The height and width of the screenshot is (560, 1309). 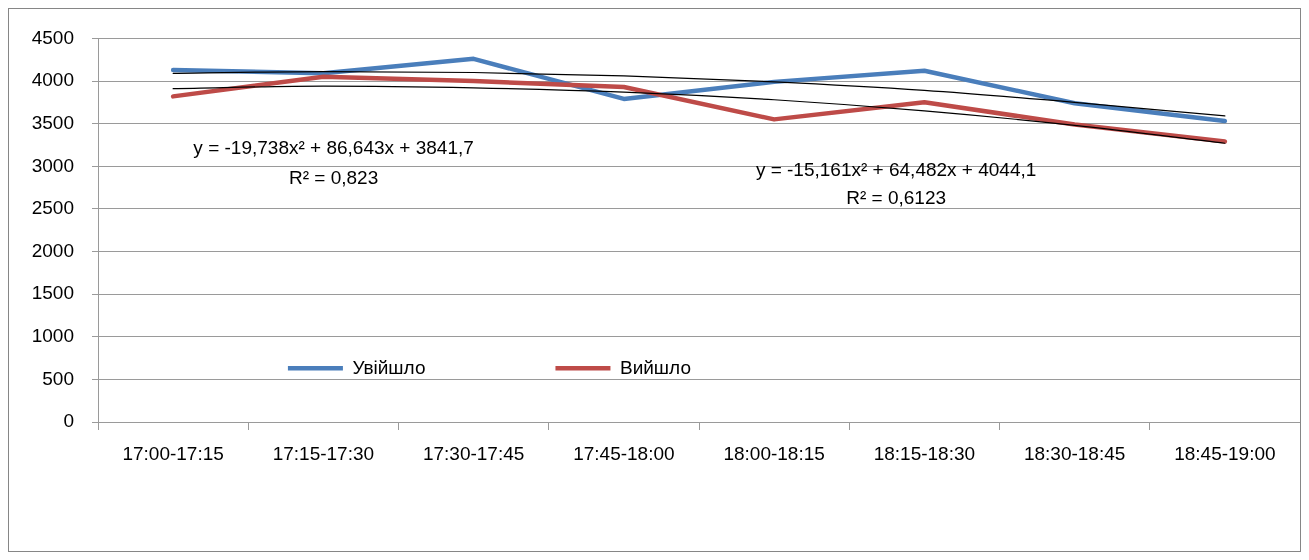 I want to click on annotation: y = -19,738x² + 86,643x + 3841,7, so click(x=333, y=147).